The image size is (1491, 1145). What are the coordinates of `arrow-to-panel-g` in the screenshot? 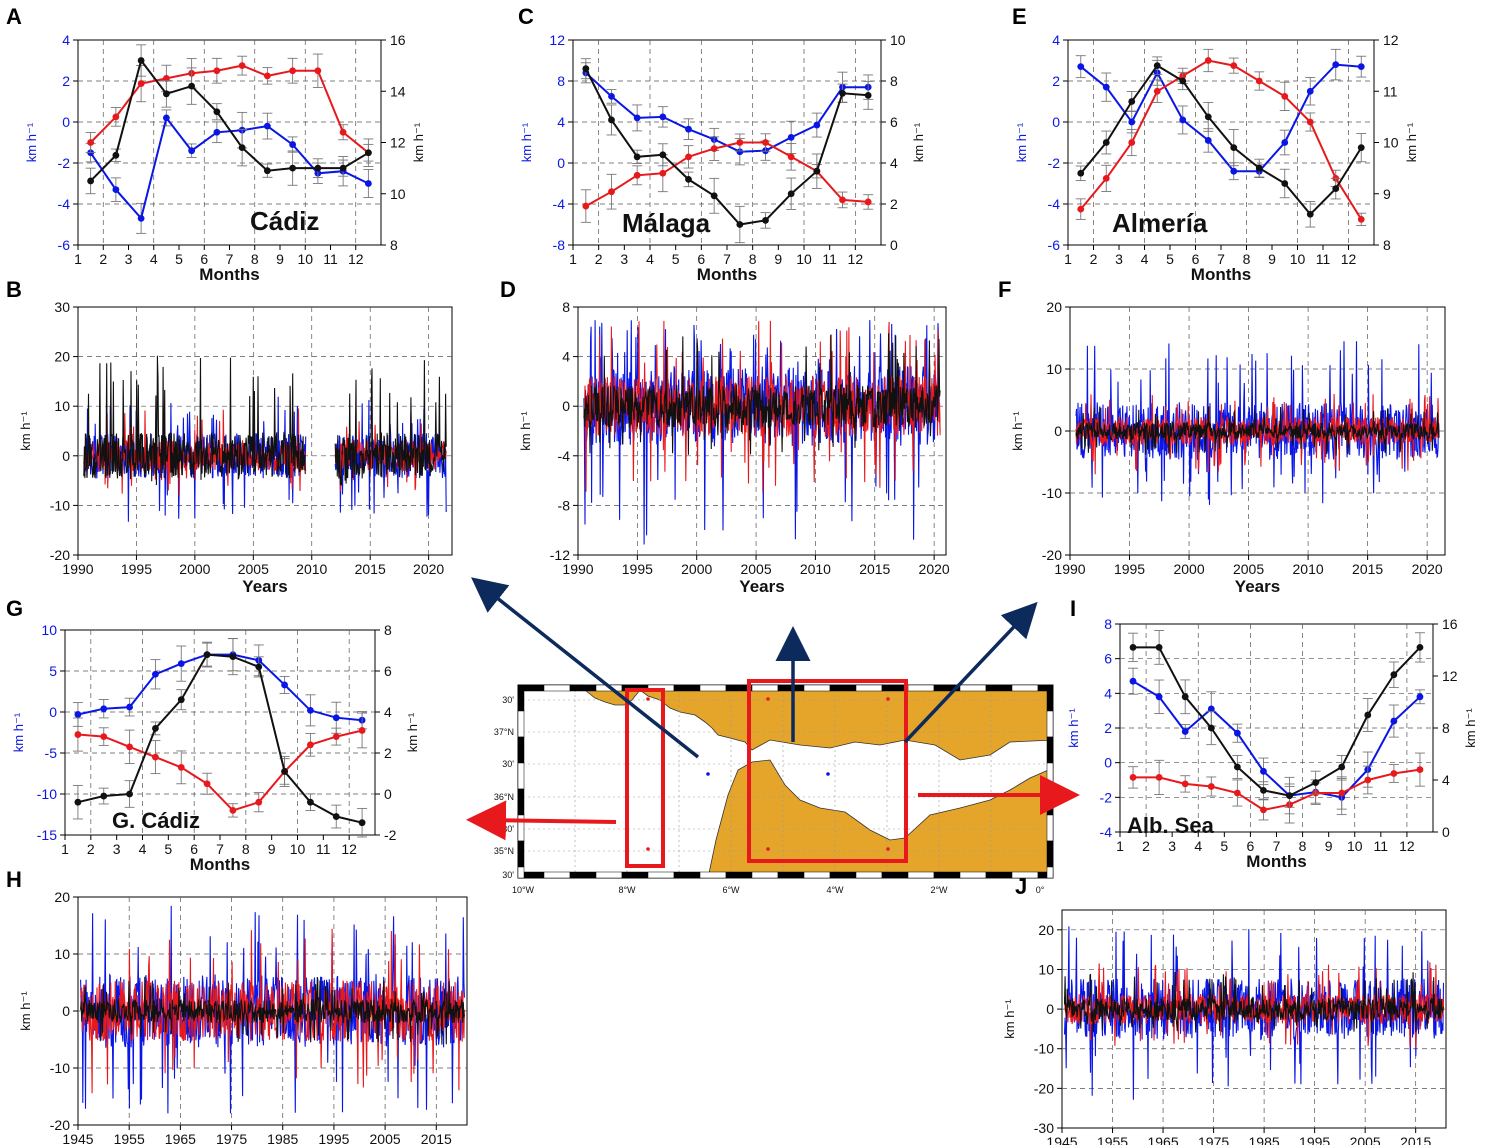 It's located at (541, 820).